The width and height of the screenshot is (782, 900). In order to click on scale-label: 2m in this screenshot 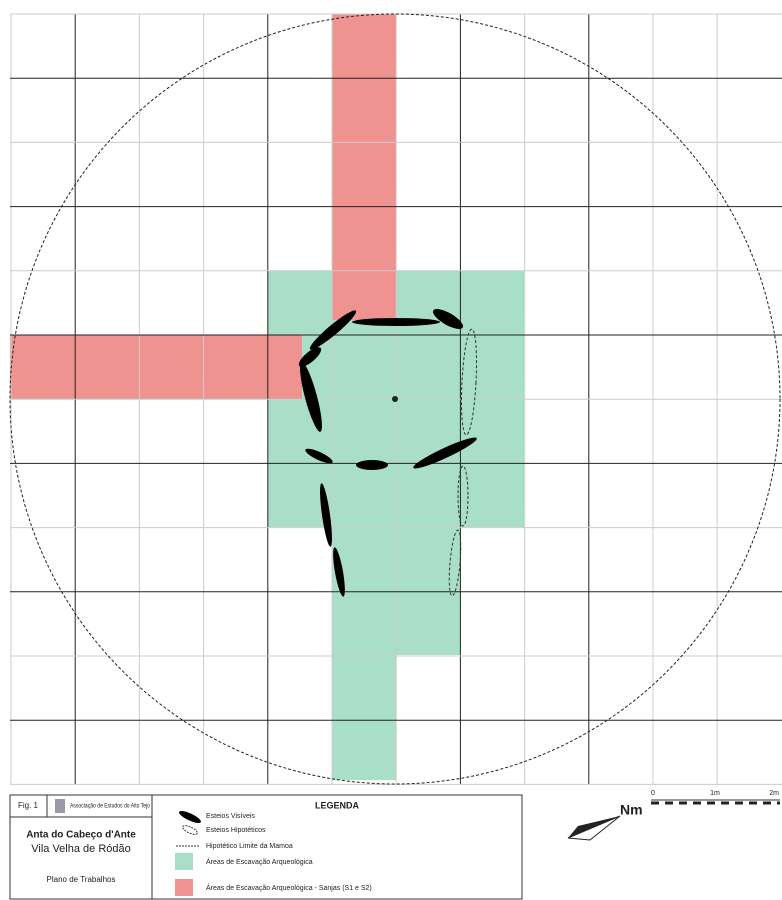, I will do `click(774, 793)`.